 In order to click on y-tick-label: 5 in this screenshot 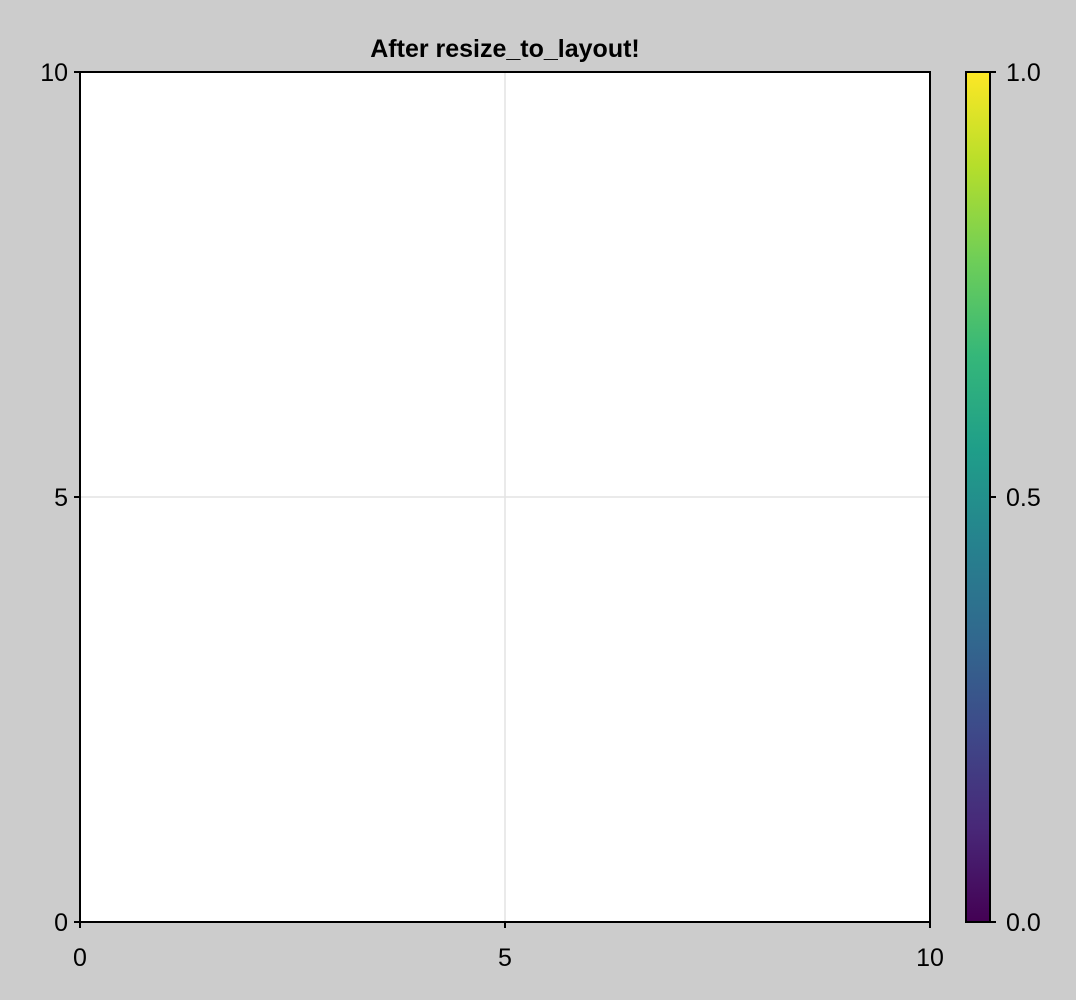, I will do `click(61, 498)`.